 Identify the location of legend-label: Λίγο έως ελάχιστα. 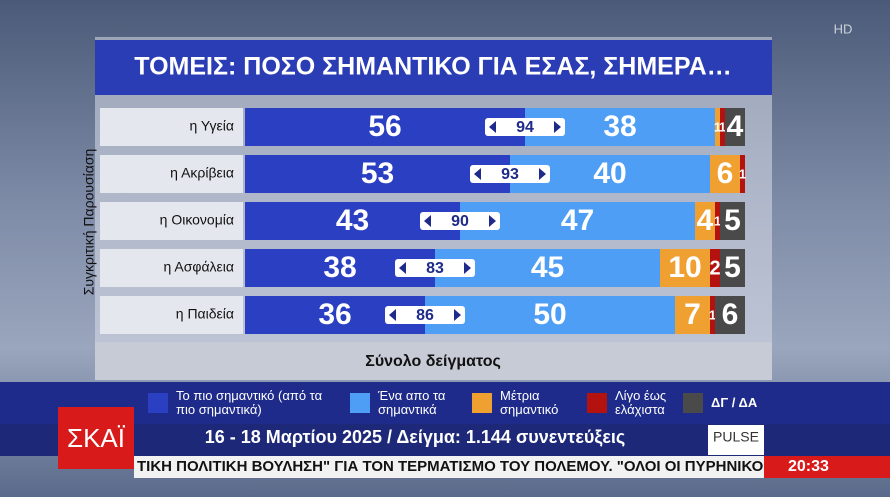
(641, 402).